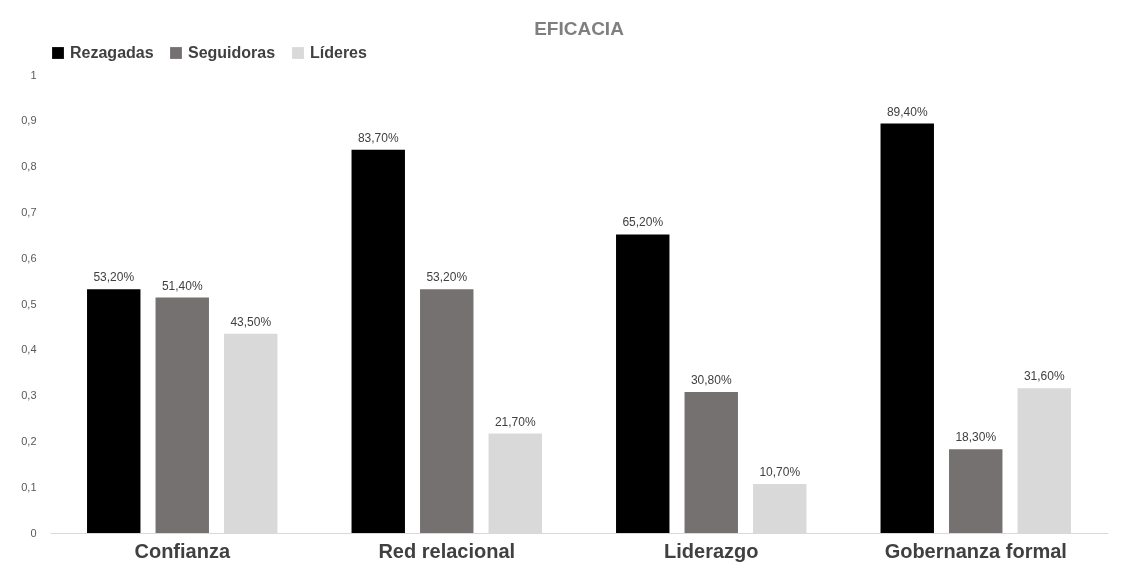 This screenshot has height=573, width=1128. I want to click on y-tick-label: 0,9, so click(29, 120).